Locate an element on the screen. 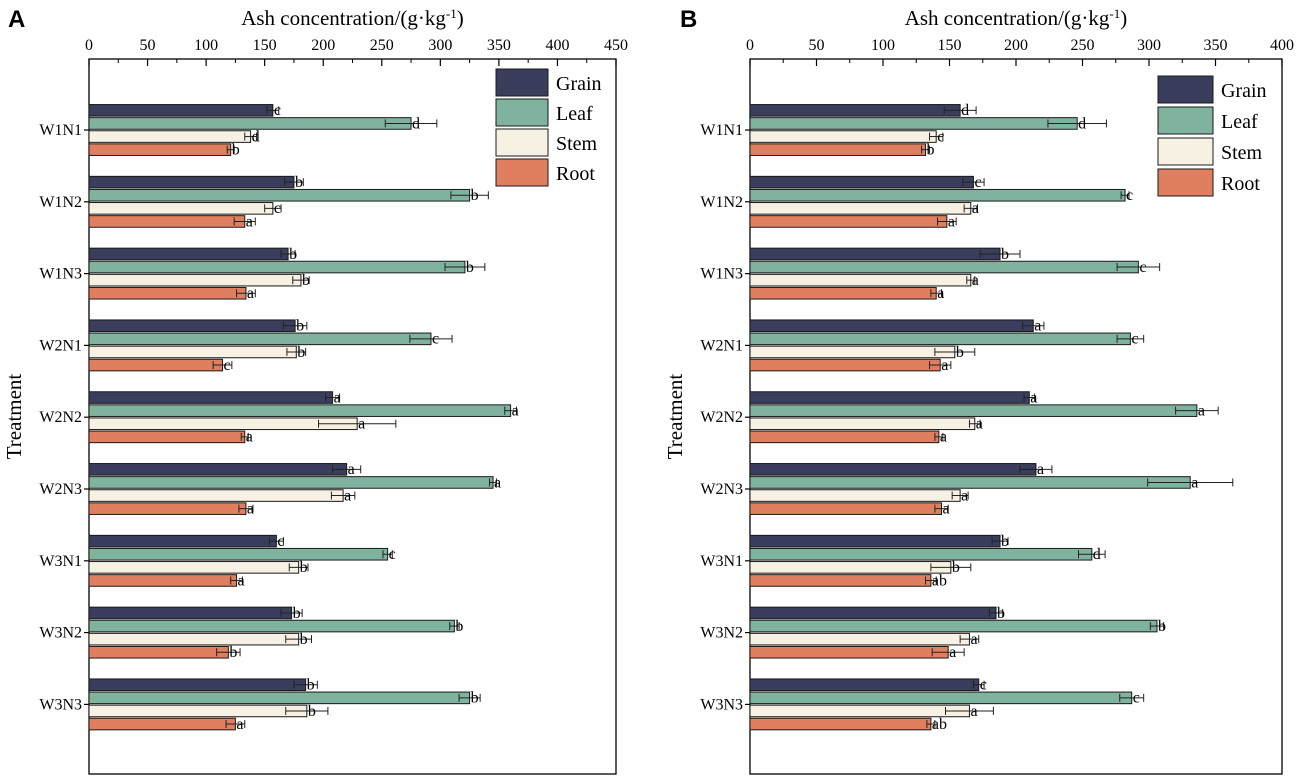 The height and width of the screenshot is (776, 1299). panel-a-legend-label-root: Root is located at coordinates (575, 174).